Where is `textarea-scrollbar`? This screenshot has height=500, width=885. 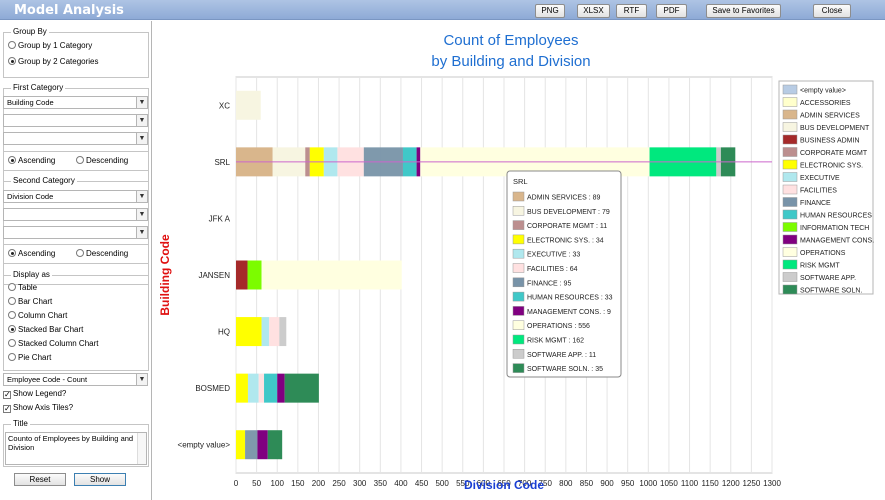 textarea-scrollbar is located at coordinates (141, 448).